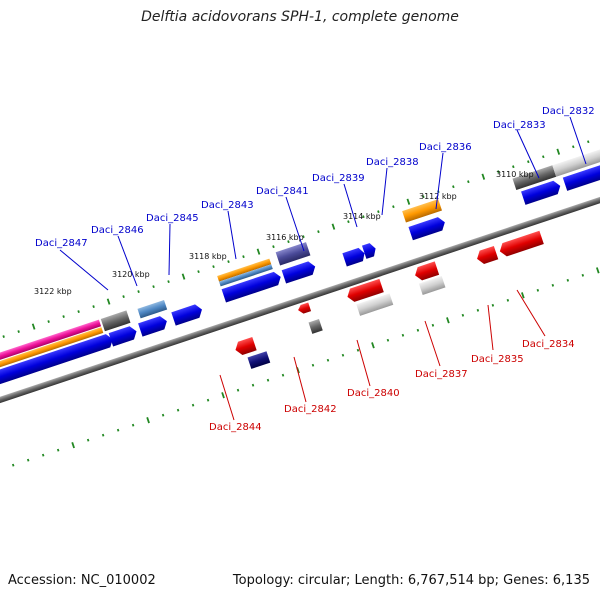  What do you see at coordinates (285, 237) in the screenshot?
I see `kbp-label: 3116 kbp` at bounding box center [285, 237].